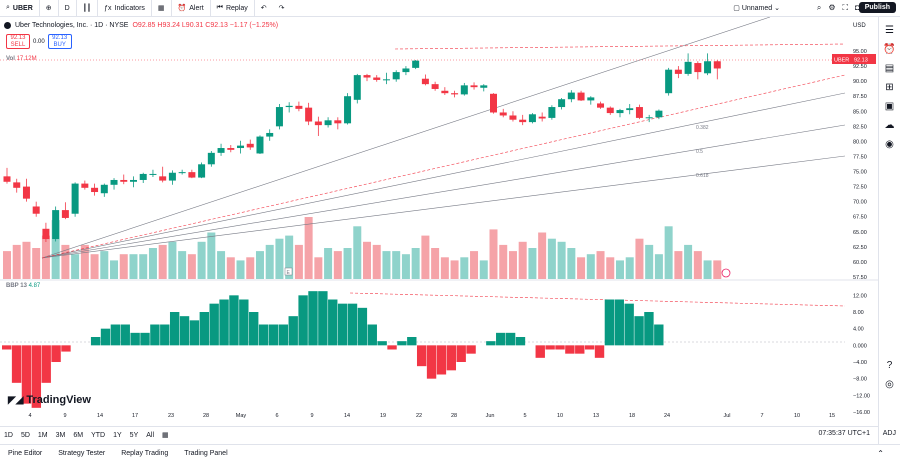  Describe the element at coordinates (18, 45) in the screenshot. I see `sell-label: SELL` at that location.